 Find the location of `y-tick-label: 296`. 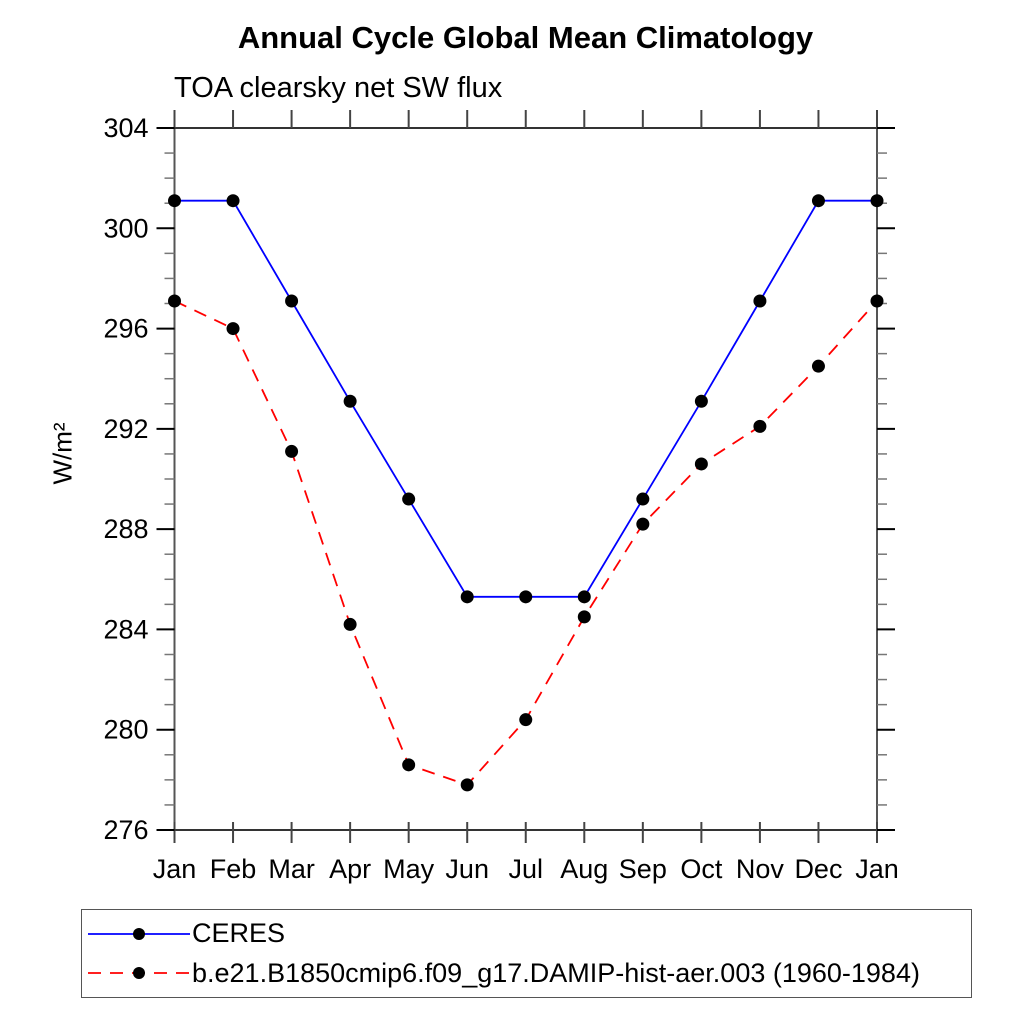

y-tick-label: 296 is located at coordinates (125, 329).